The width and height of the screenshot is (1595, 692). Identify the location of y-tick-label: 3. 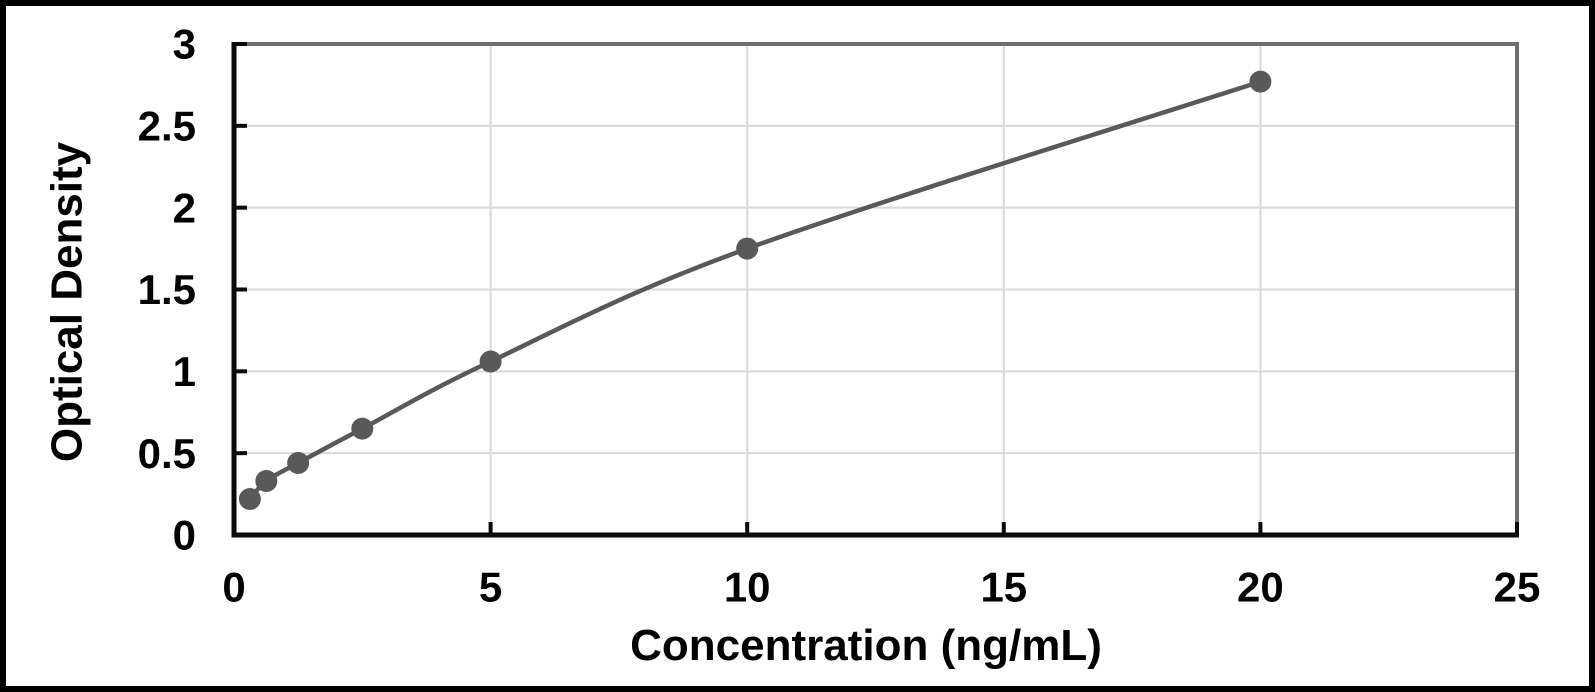
(184, 44).